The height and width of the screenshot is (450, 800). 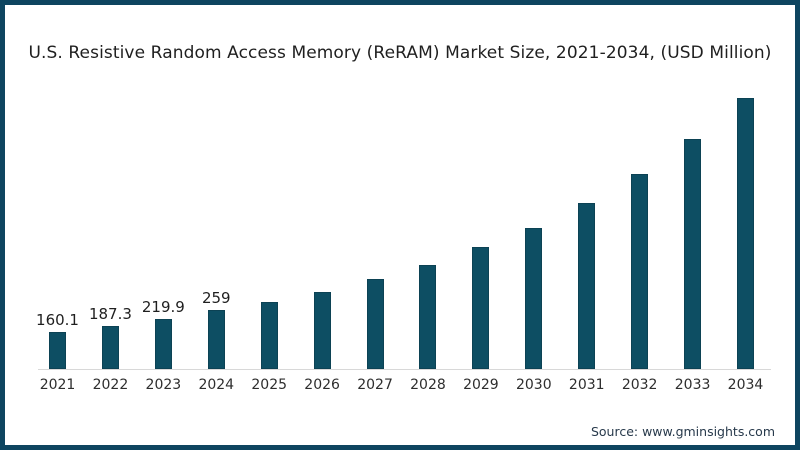 I want to click on bar-value-label-2023: 219.9, so click(x=163, y=307).